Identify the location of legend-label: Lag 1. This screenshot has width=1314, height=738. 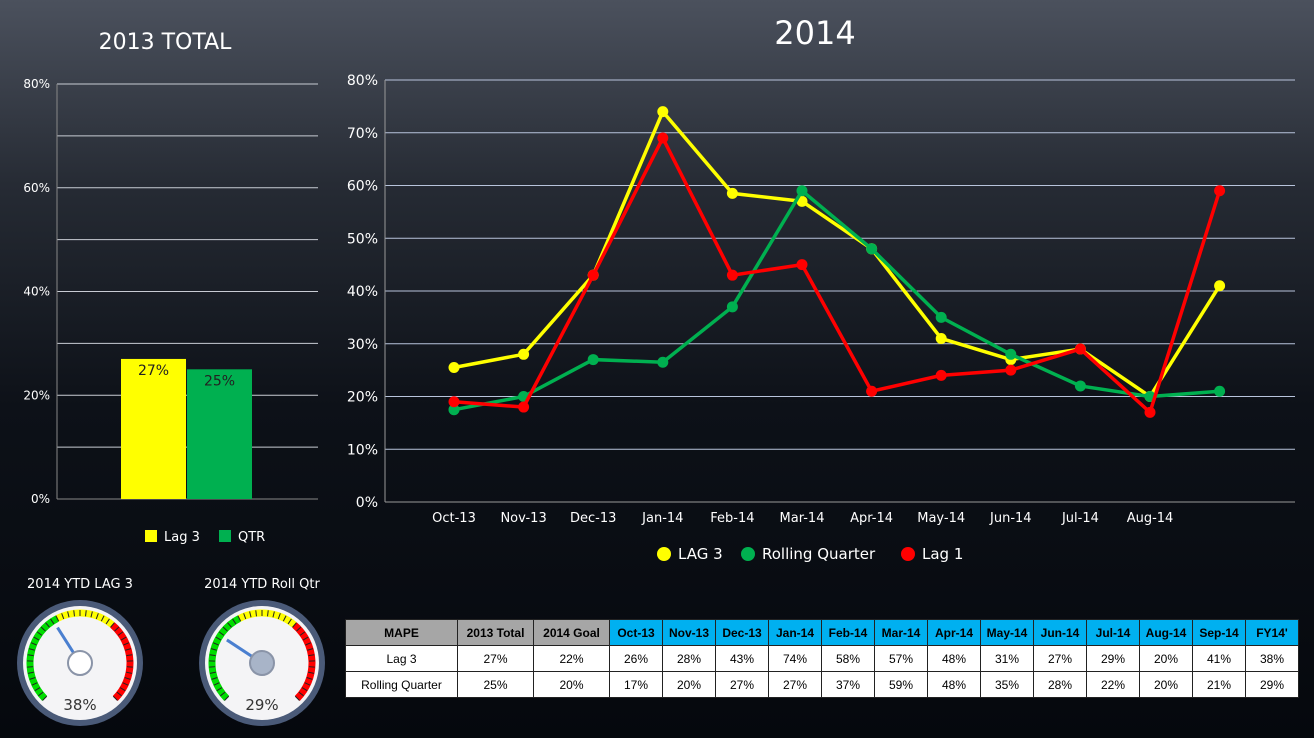
(942, 554).